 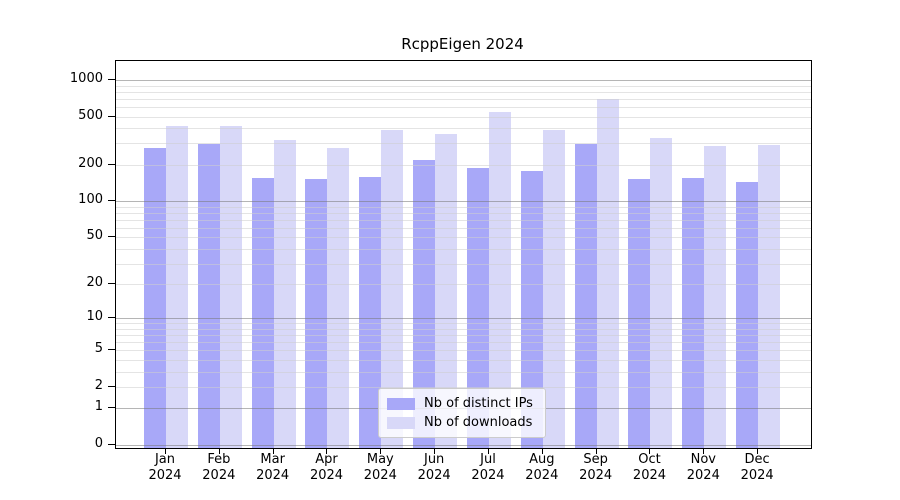 What do you see at coordinates (462, 413) in the screenshot?
I see `legend: Nb of distinct IPs Nb of downloads` at bounding box center [462, 413].